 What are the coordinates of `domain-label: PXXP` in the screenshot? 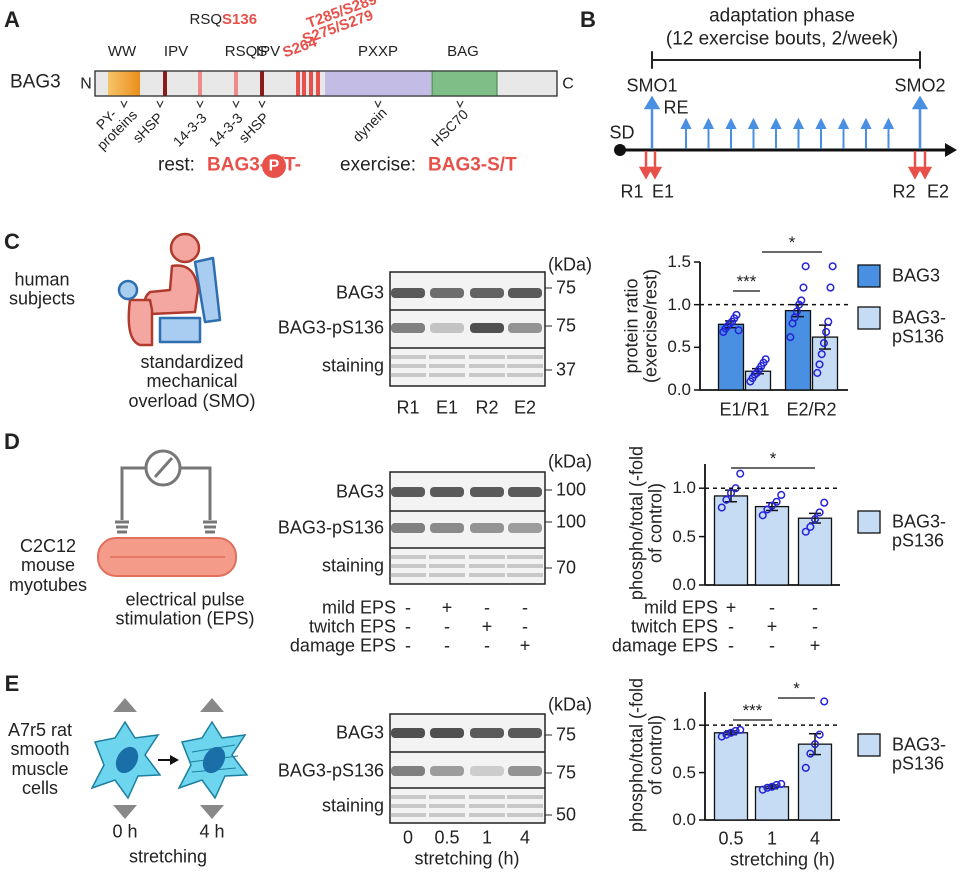 It's located at (378, 51).